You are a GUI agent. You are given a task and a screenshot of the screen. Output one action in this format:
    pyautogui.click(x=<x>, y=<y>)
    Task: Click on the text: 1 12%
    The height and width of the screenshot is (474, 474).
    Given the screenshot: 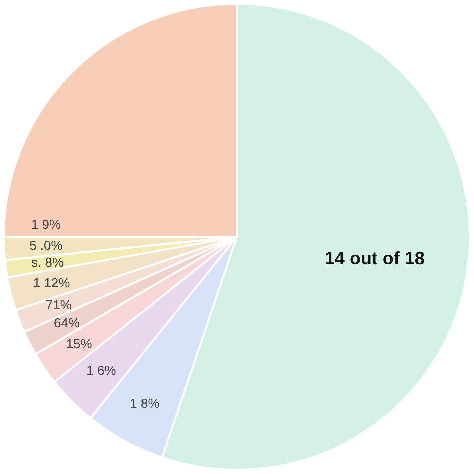 What is the action you would take?
    pyautogui.click(x=52, y=282)
    